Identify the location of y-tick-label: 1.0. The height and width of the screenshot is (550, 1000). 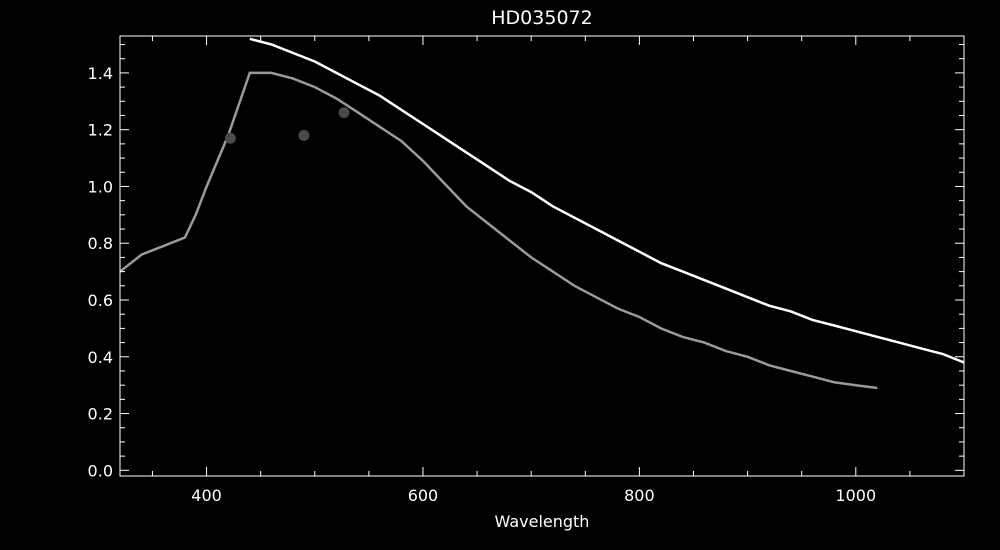
(100, 186).